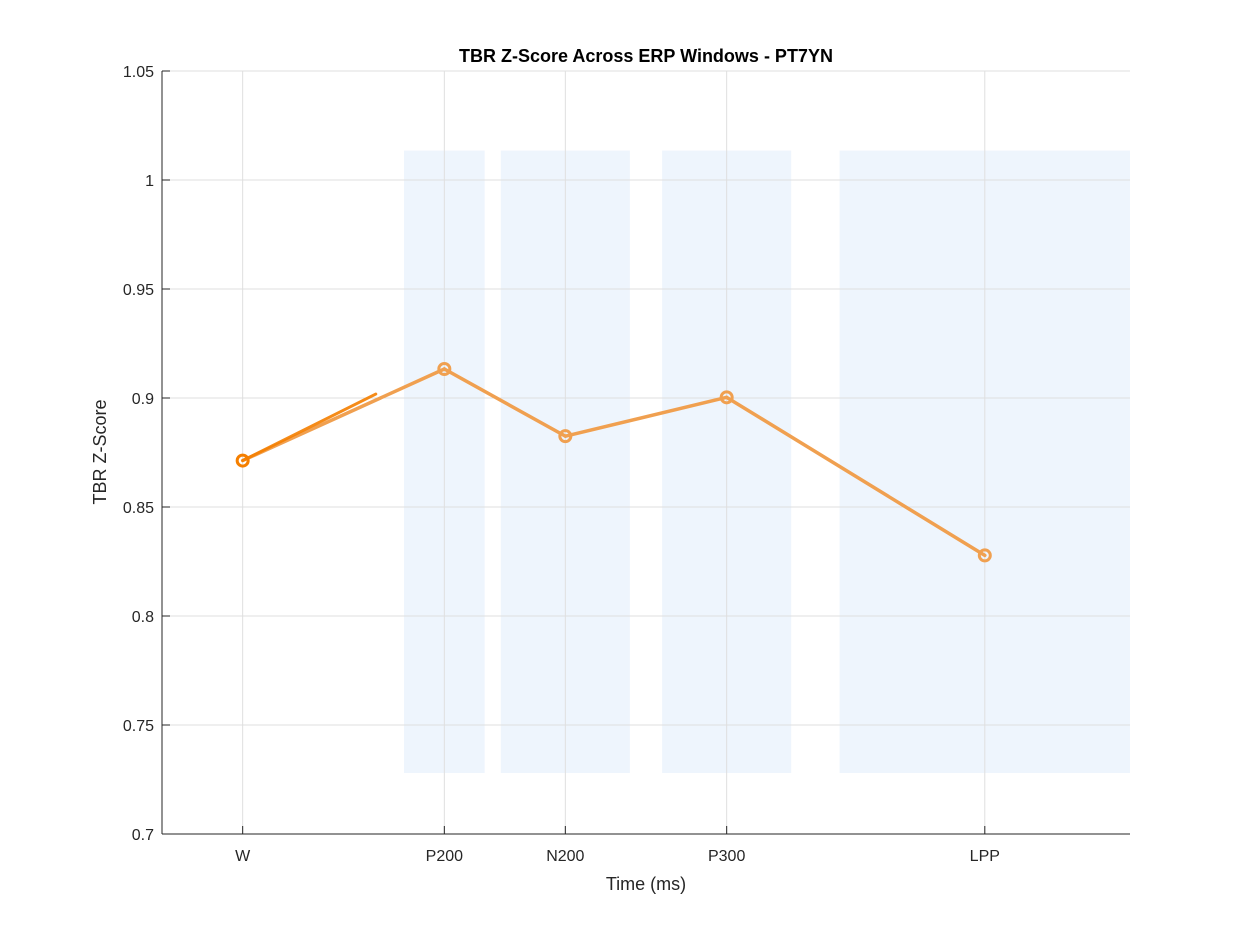 The width and height of the screenshot is (1250, 938). I want to click on x-tick-label-n200: N200, so click(565, 856).